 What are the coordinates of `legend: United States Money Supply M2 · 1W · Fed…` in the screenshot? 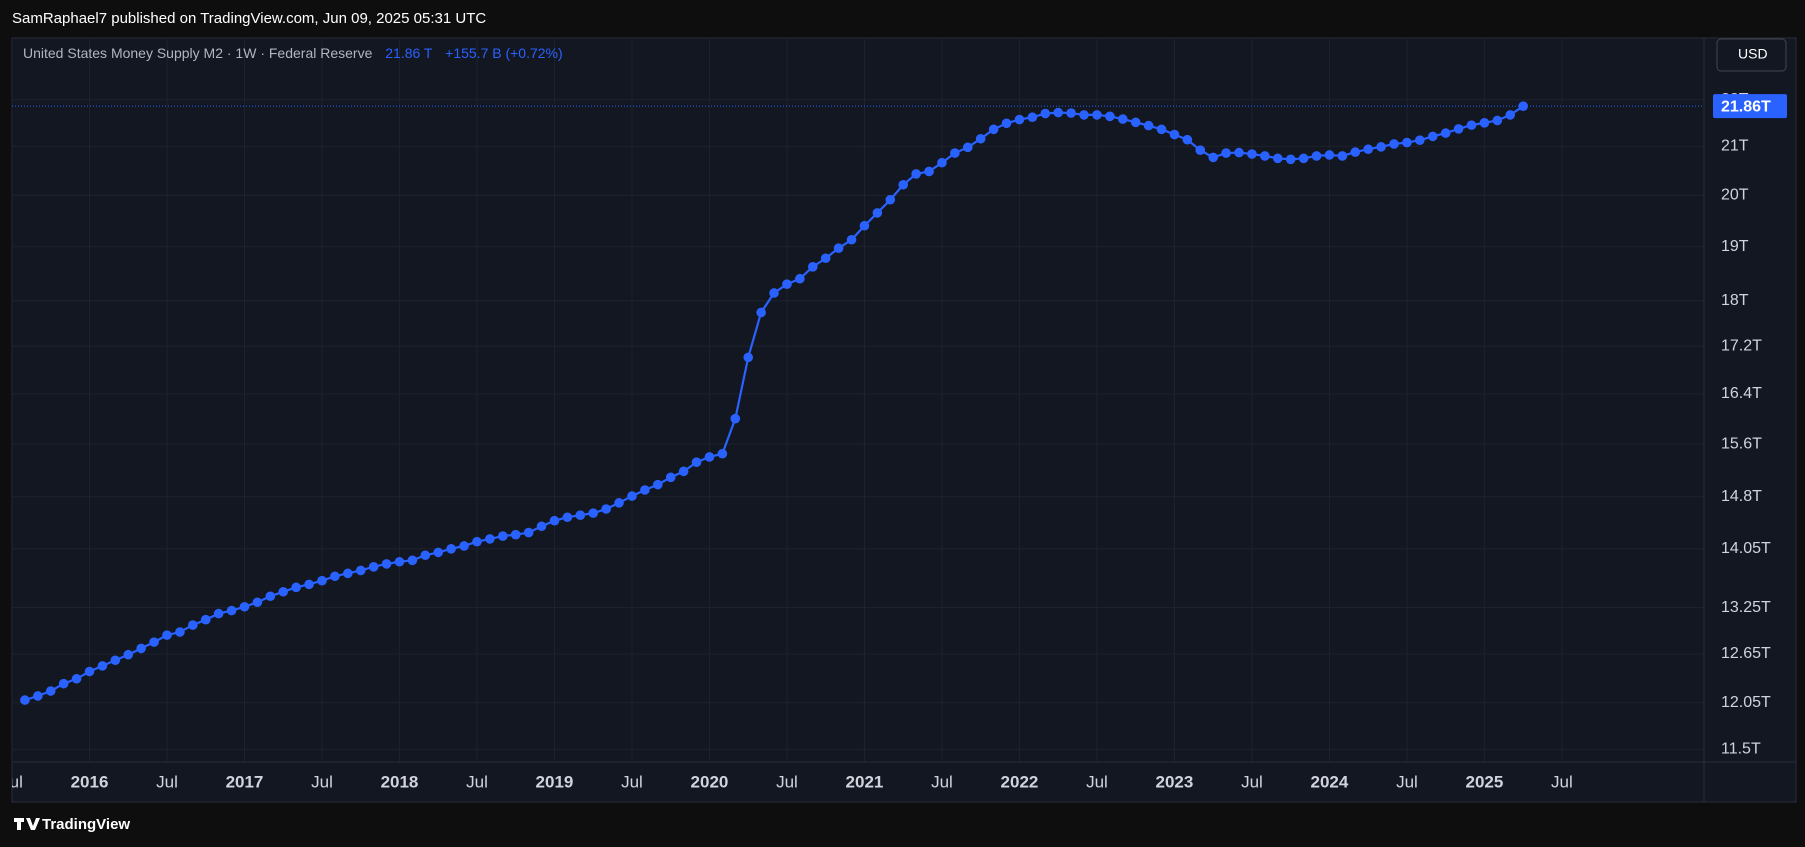 It's located at (293, 53).